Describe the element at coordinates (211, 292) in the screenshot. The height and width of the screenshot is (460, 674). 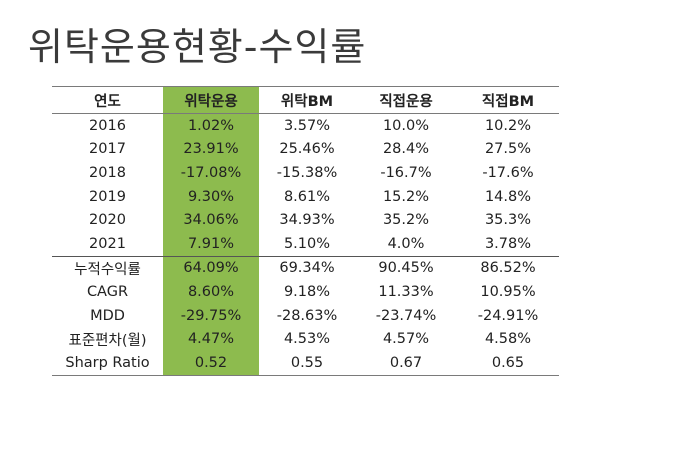
I see `cell-outsourced: 8.60%` at that location.